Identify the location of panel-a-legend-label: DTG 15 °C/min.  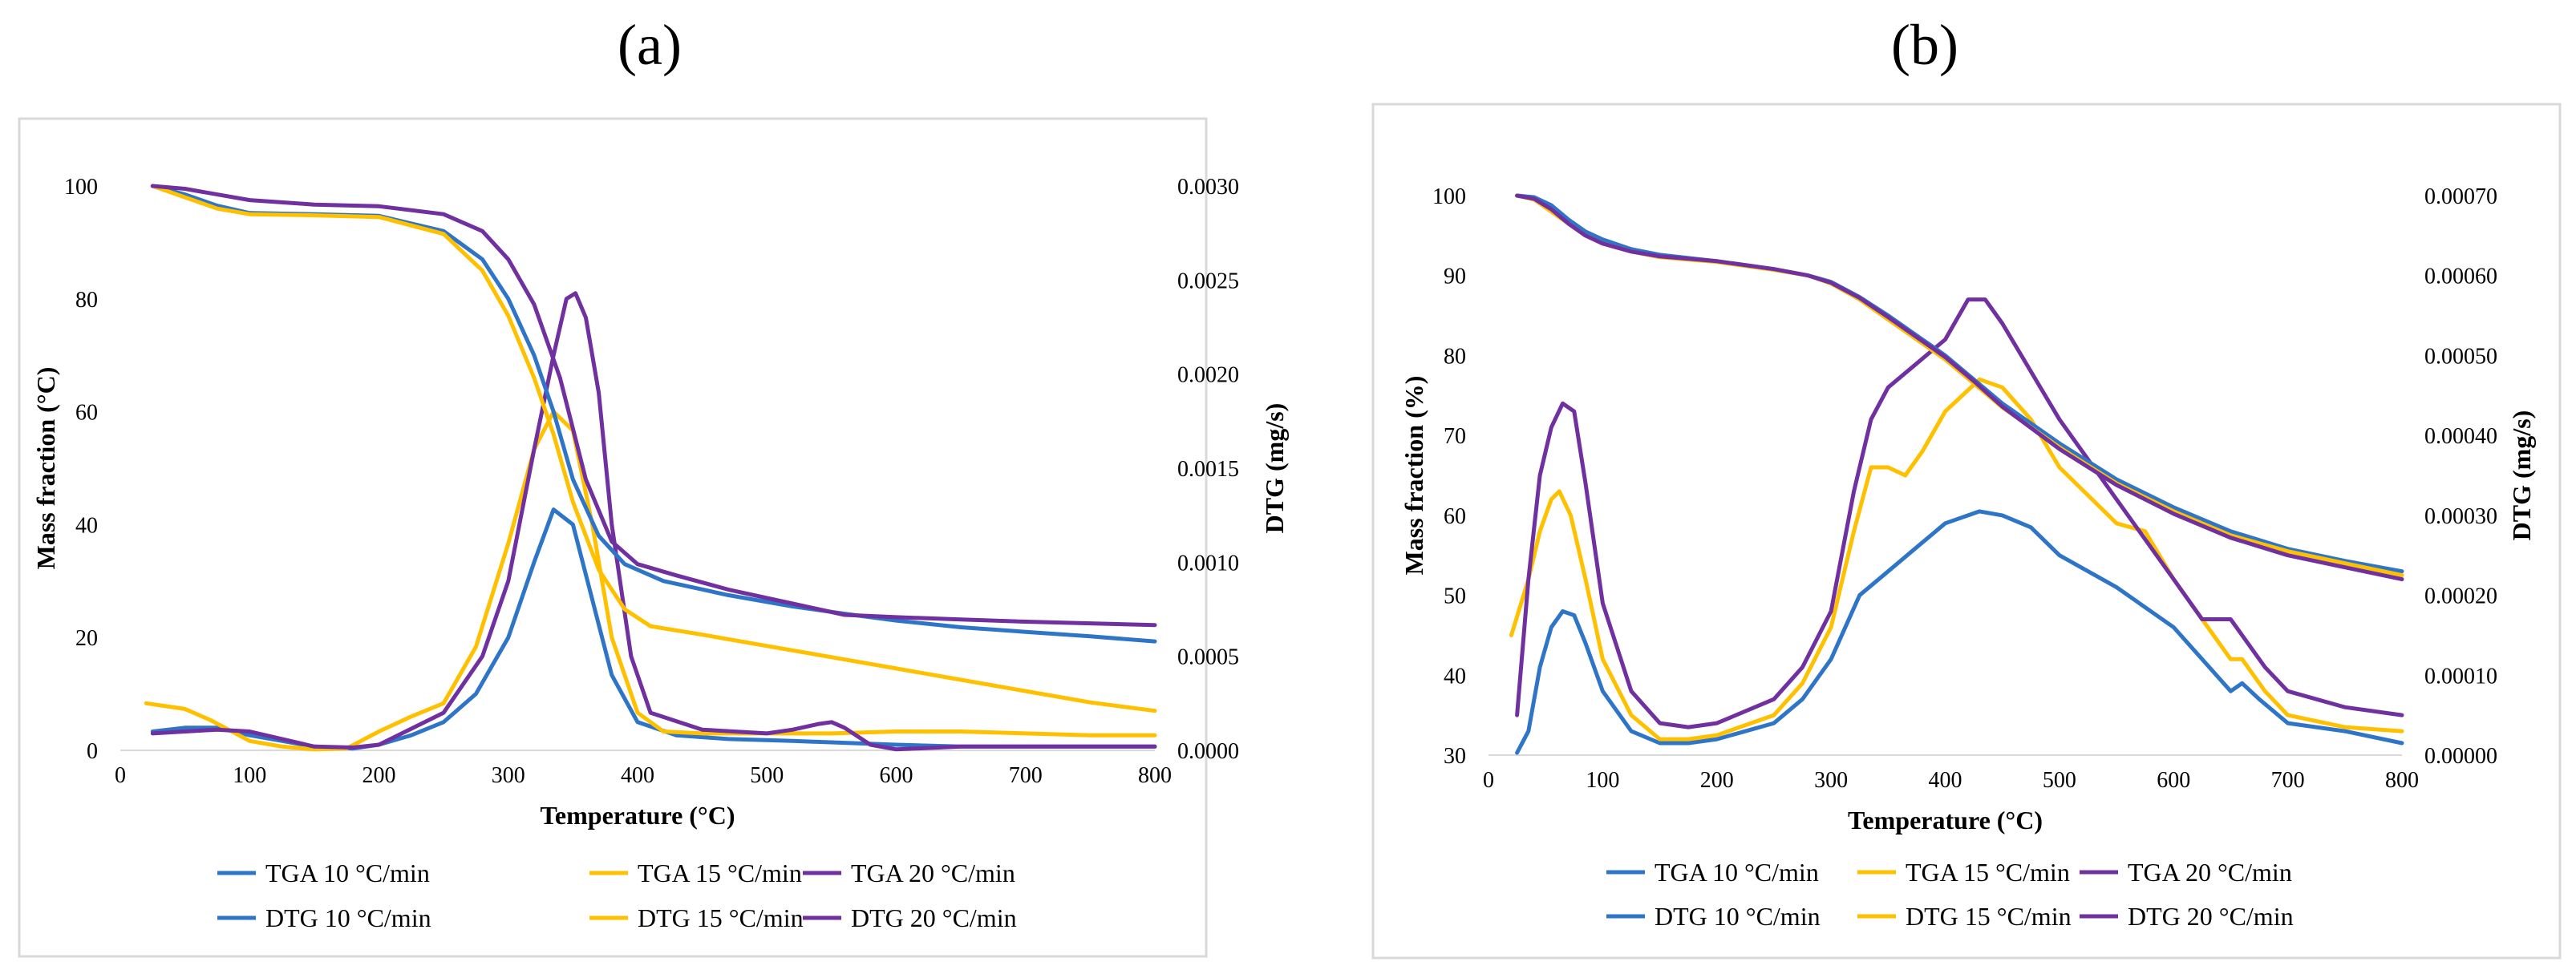
(721, 917).